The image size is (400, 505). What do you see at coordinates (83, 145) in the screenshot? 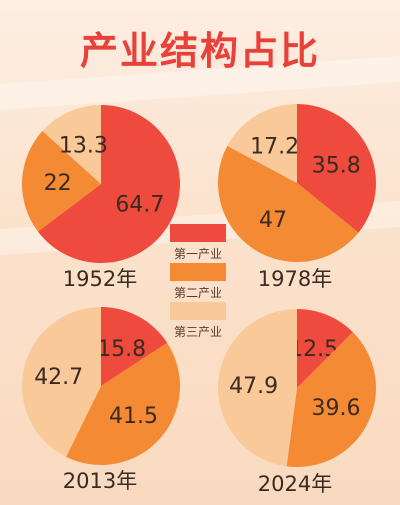
I see `data-label-1952-tertiary: 13.3` at bounding box center [83, 145].